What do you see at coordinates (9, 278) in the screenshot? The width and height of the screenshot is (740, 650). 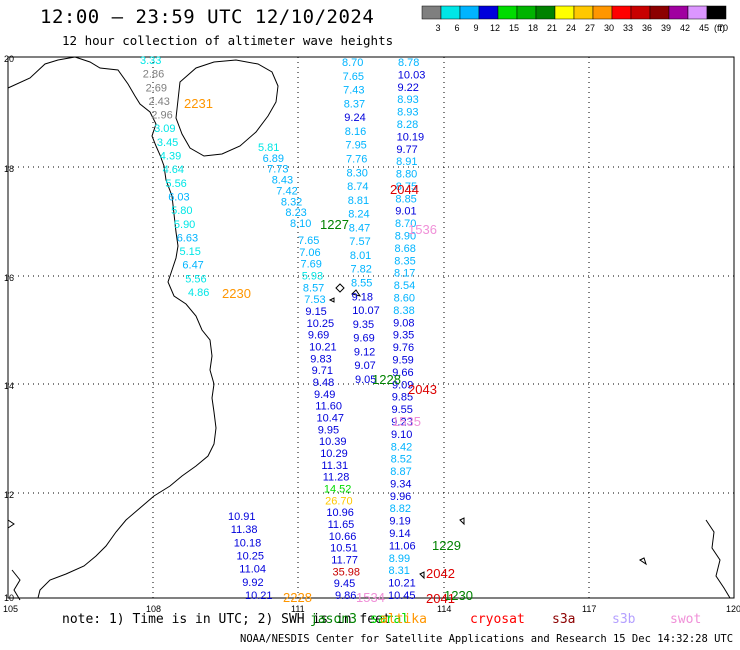 I see `y-tick-16: 16` at bounding box center [9, 278].